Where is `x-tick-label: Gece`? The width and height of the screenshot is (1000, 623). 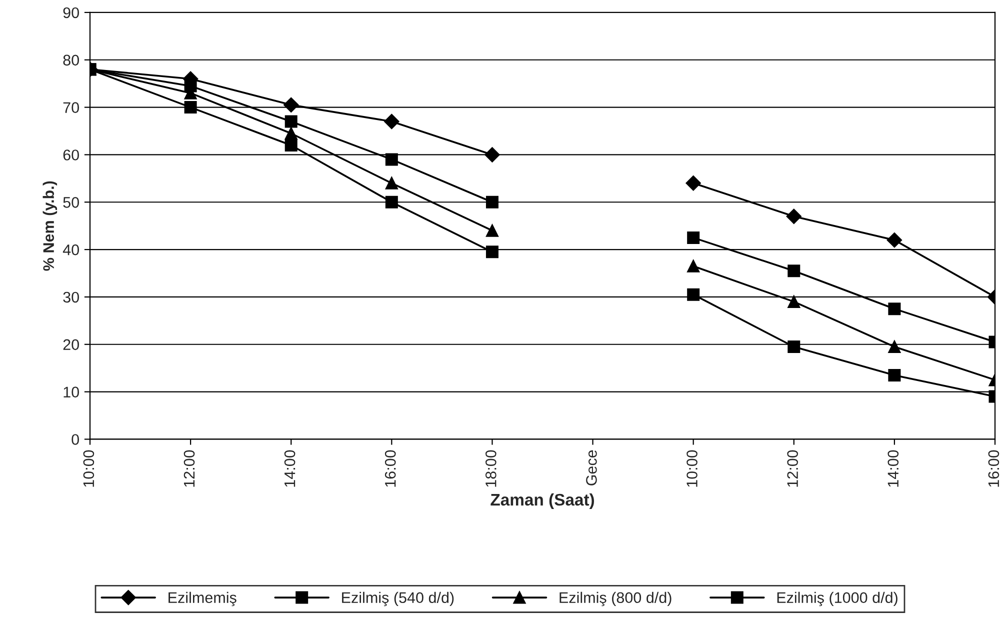
x-tick-label: Gece is located at coordinates (591, 468).